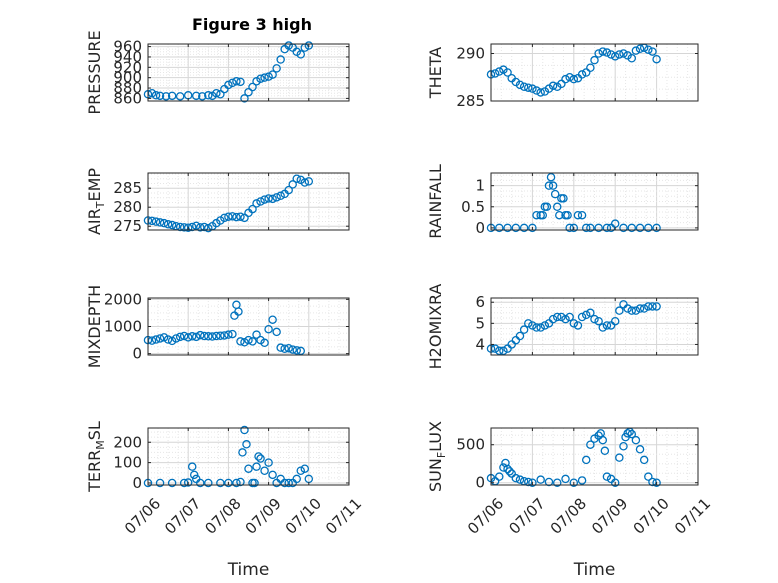 Image resolution: width=778 pixels, height=583 pixels. I want to click on x-tick-label: 07/07, so click(182, 516).